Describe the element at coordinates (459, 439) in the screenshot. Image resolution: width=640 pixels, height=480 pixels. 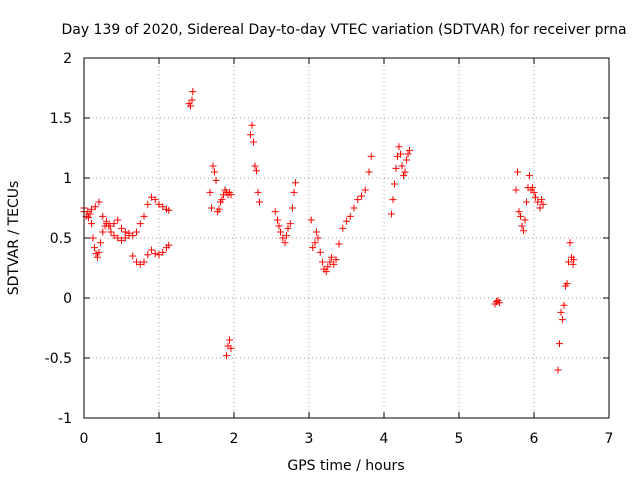
I see `x-tick-label: 5` at that location.